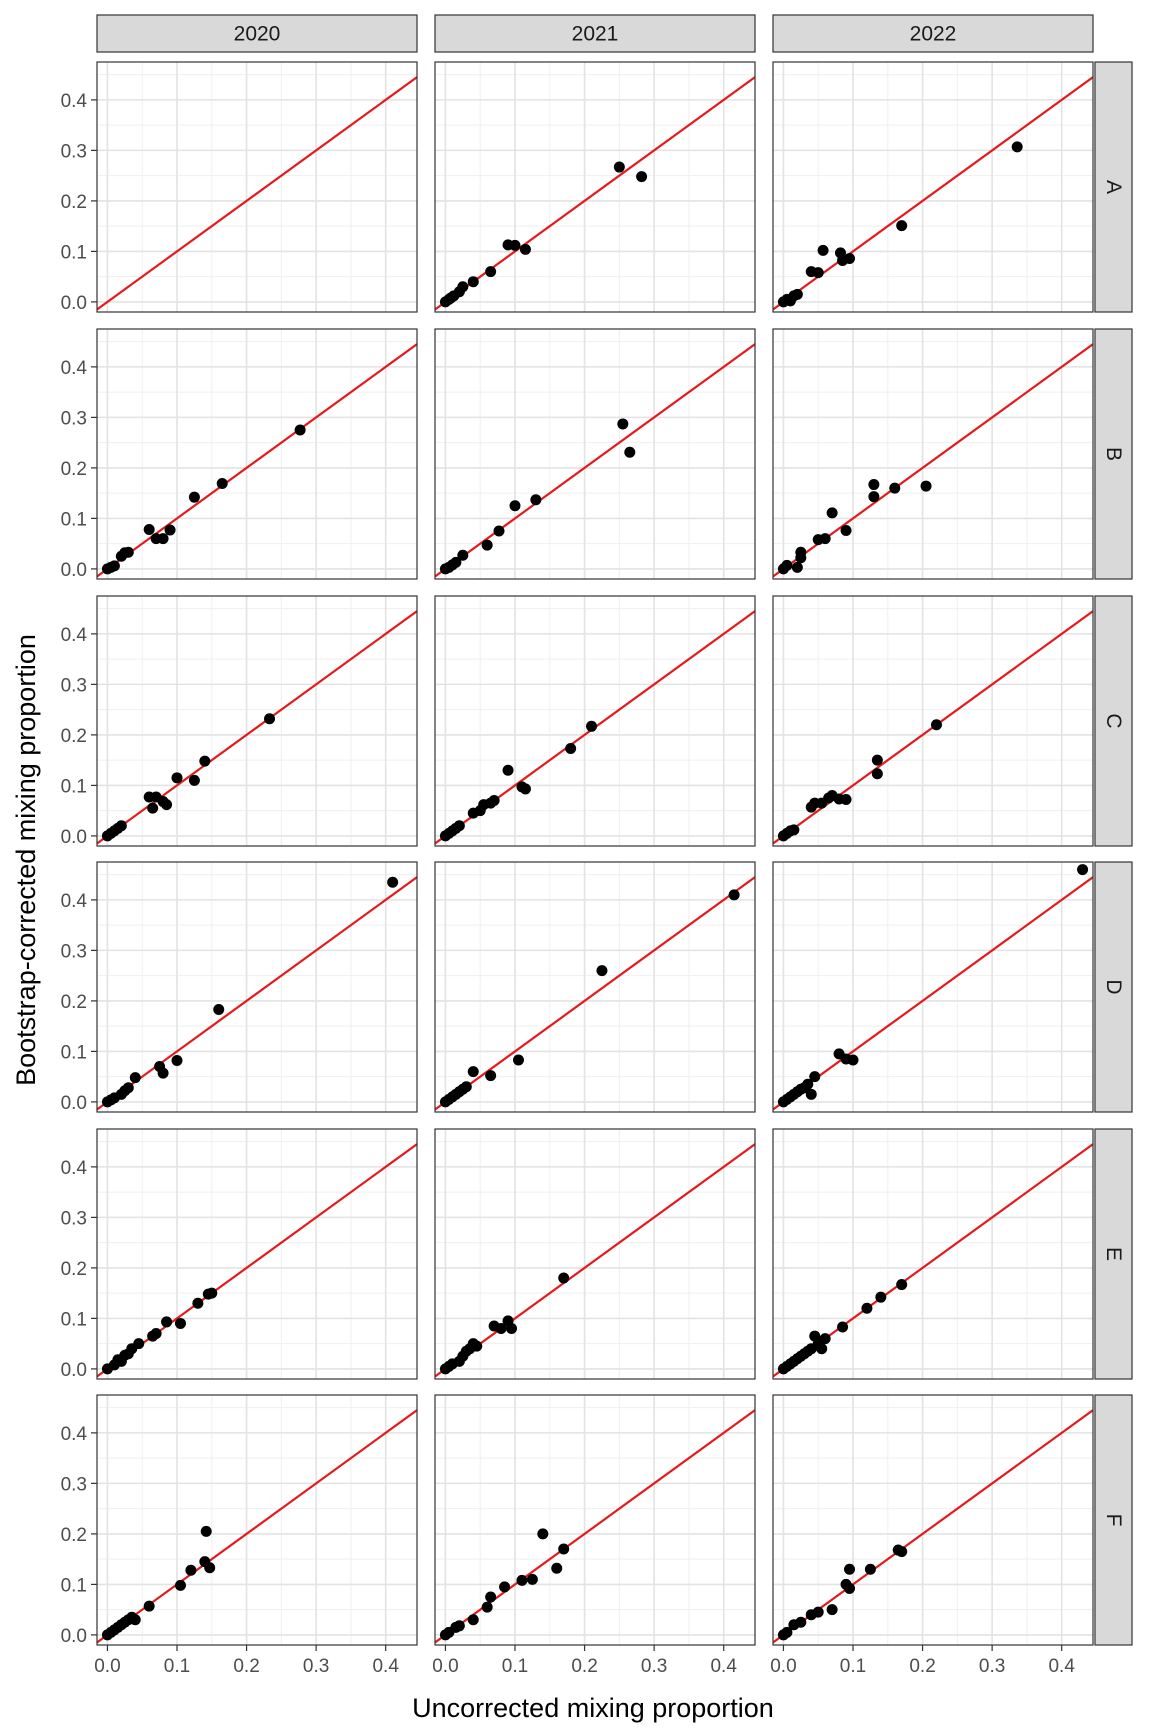 Image resolution: width=1152 pixels, height=1733 pixels. Describe the element at coordinates (257, 1520) in the screenshot. I see `panel-border-F-2020` at that location.